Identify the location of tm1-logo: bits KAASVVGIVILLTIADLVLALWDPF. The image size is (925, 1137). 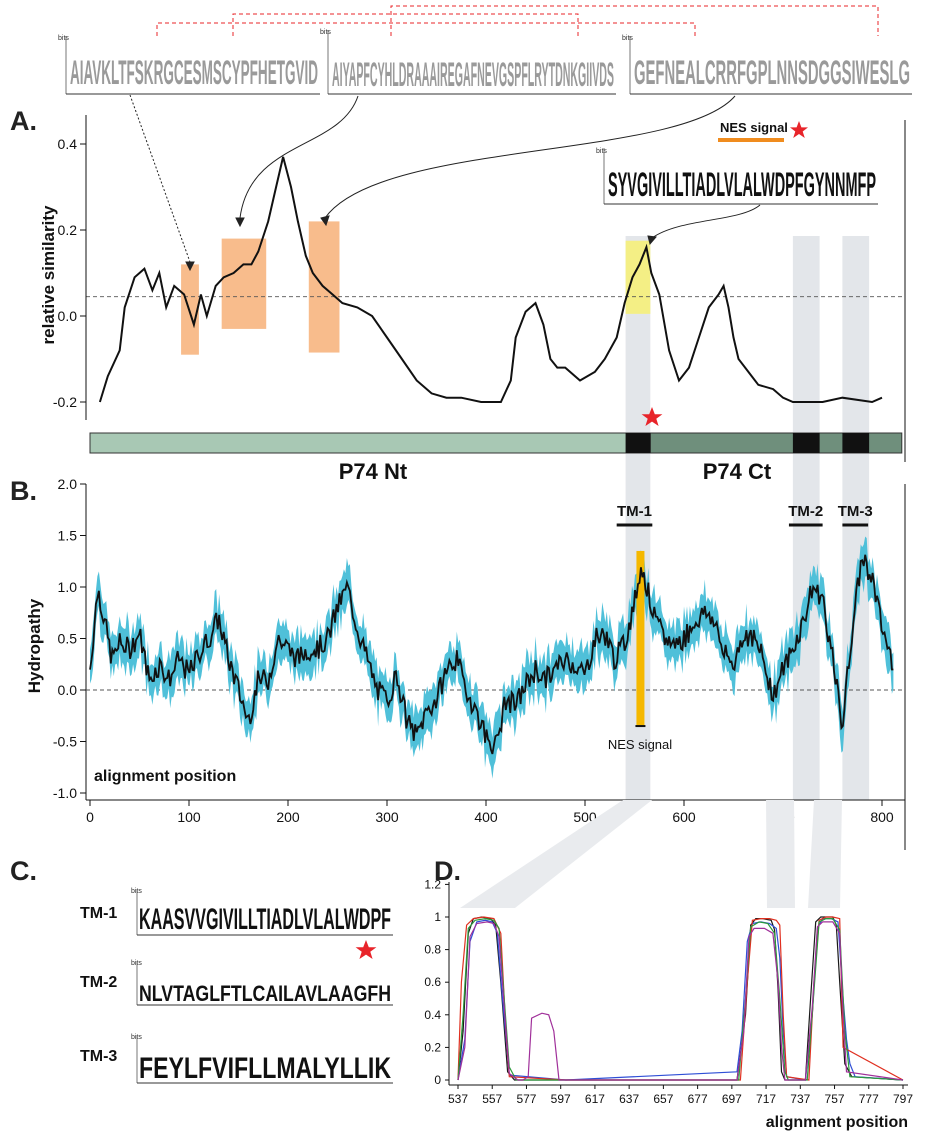
(262, 912).